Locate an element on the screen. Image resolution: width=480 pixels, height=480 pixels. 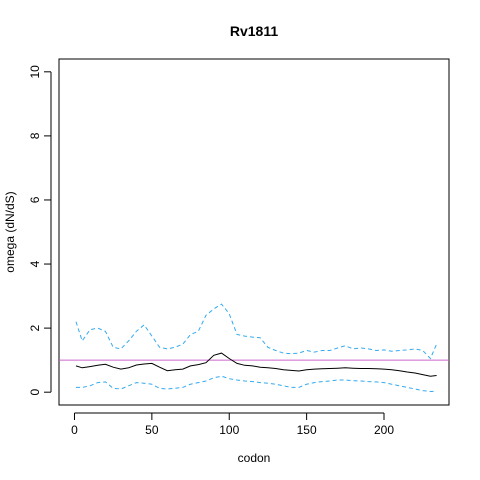
x-tick-label: 50 is located at coordinates (152, 430).